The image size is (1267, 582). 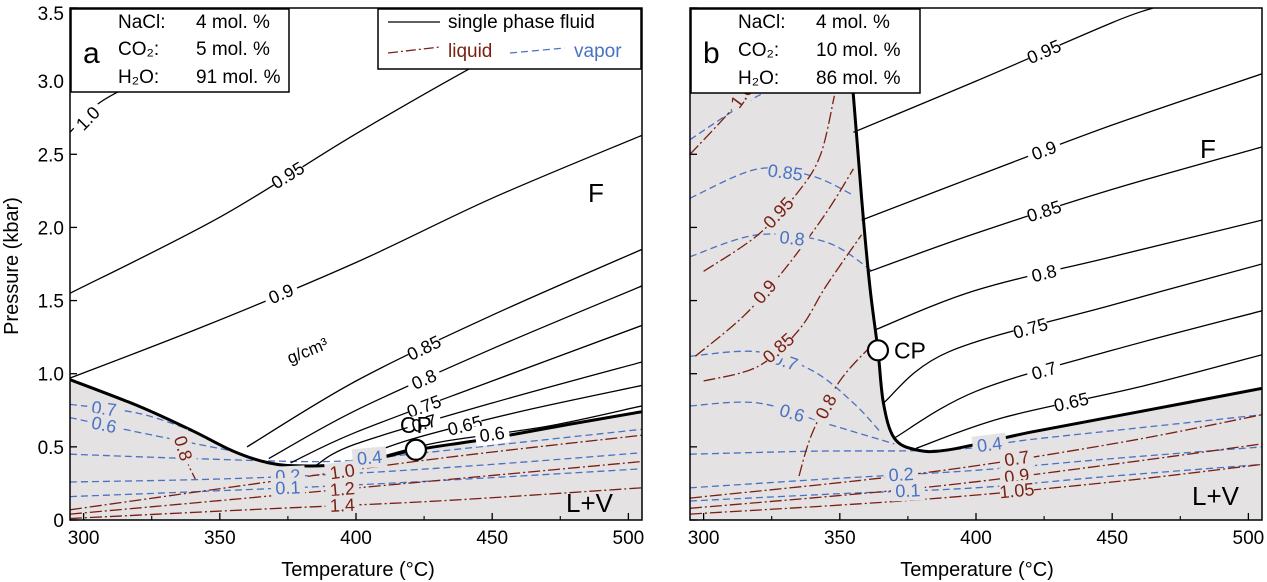 I want to click on two-phase-region-a, so click(x=356, y=449).